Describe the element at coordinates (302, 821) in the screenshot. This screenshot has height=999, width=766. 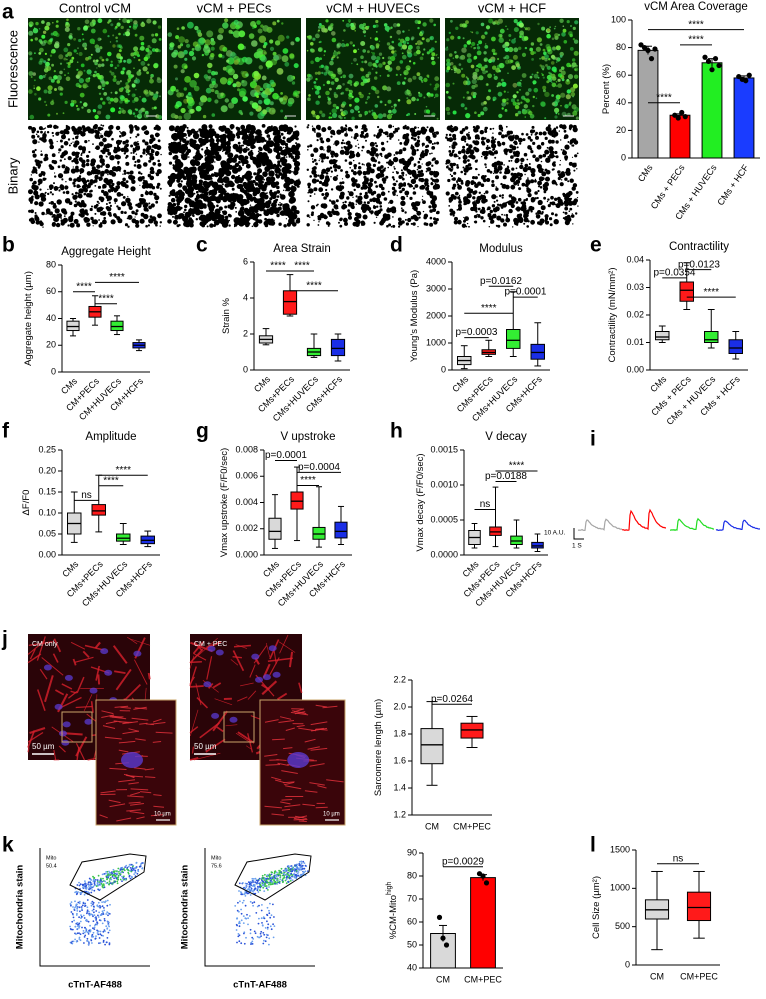
I see `striation` at that location.